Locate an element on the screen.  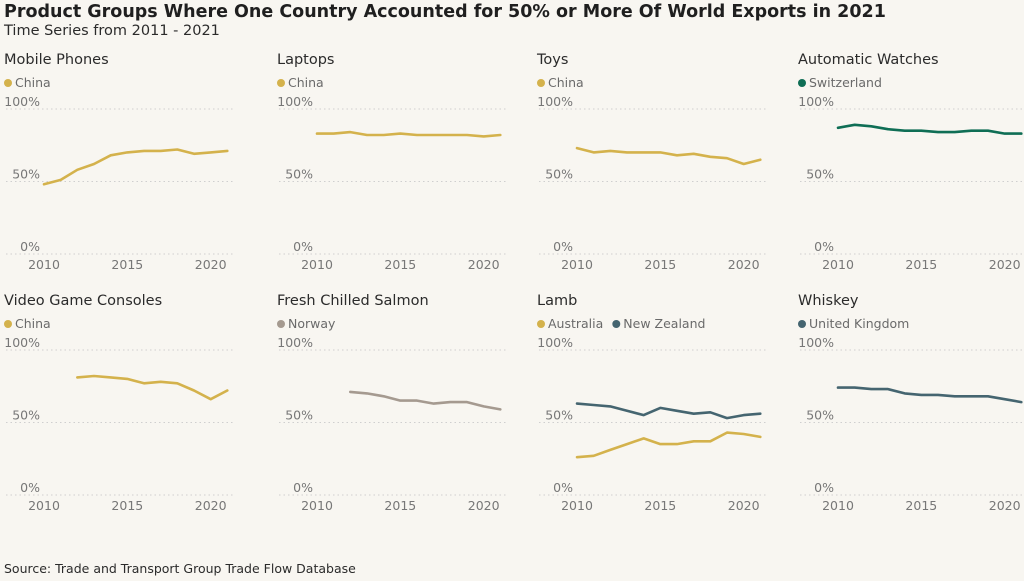
chart-panel: Mobile Phones China 0% 50% 100% 2010 2015 2020 is located at coordinates (119, 162).